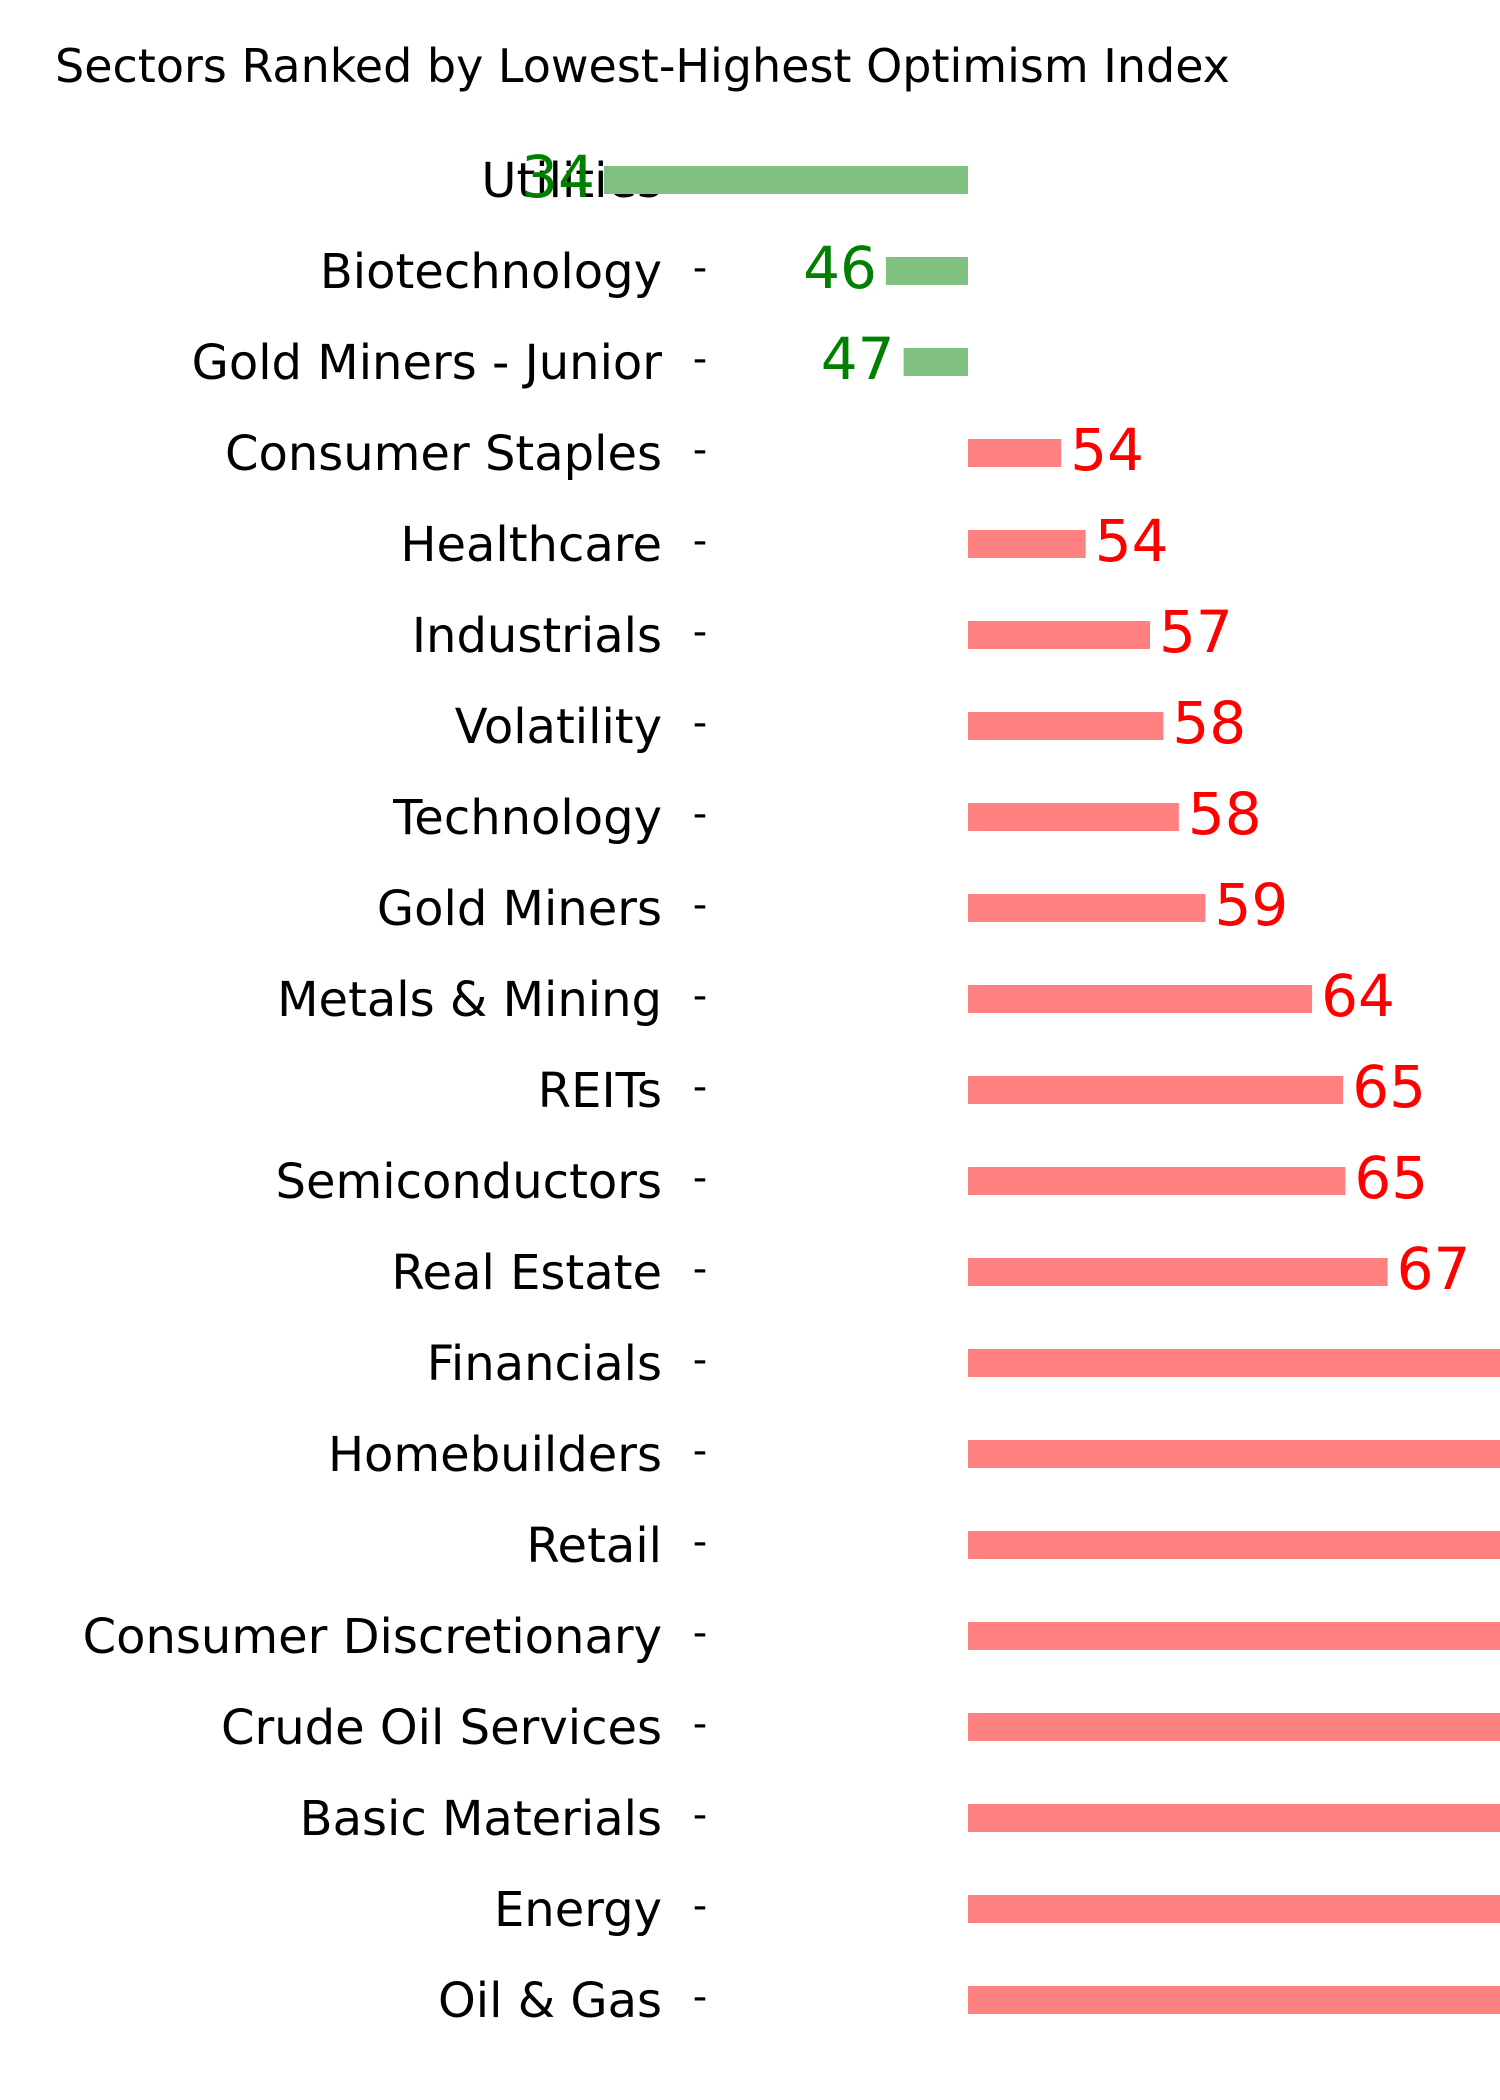 The height and width of the screenshot is (2100, 1500). Describe the element at coordinates (491, 272) in the screenshot. I see `category-label: Biotechnology` at that location.